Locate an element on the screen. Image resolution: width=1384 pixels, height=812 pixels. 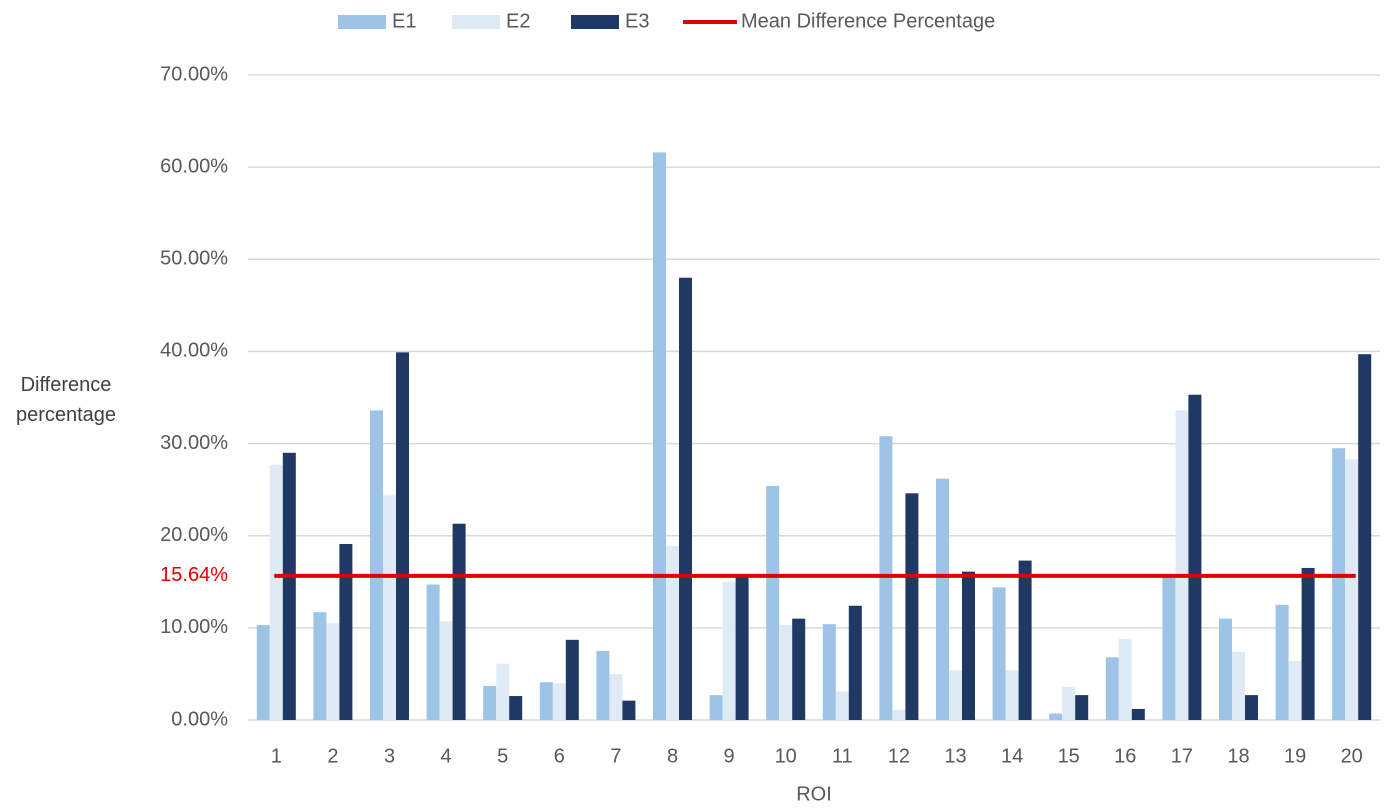
legend-label: Mean Difference Percentage is located at coordinates (868, 21).